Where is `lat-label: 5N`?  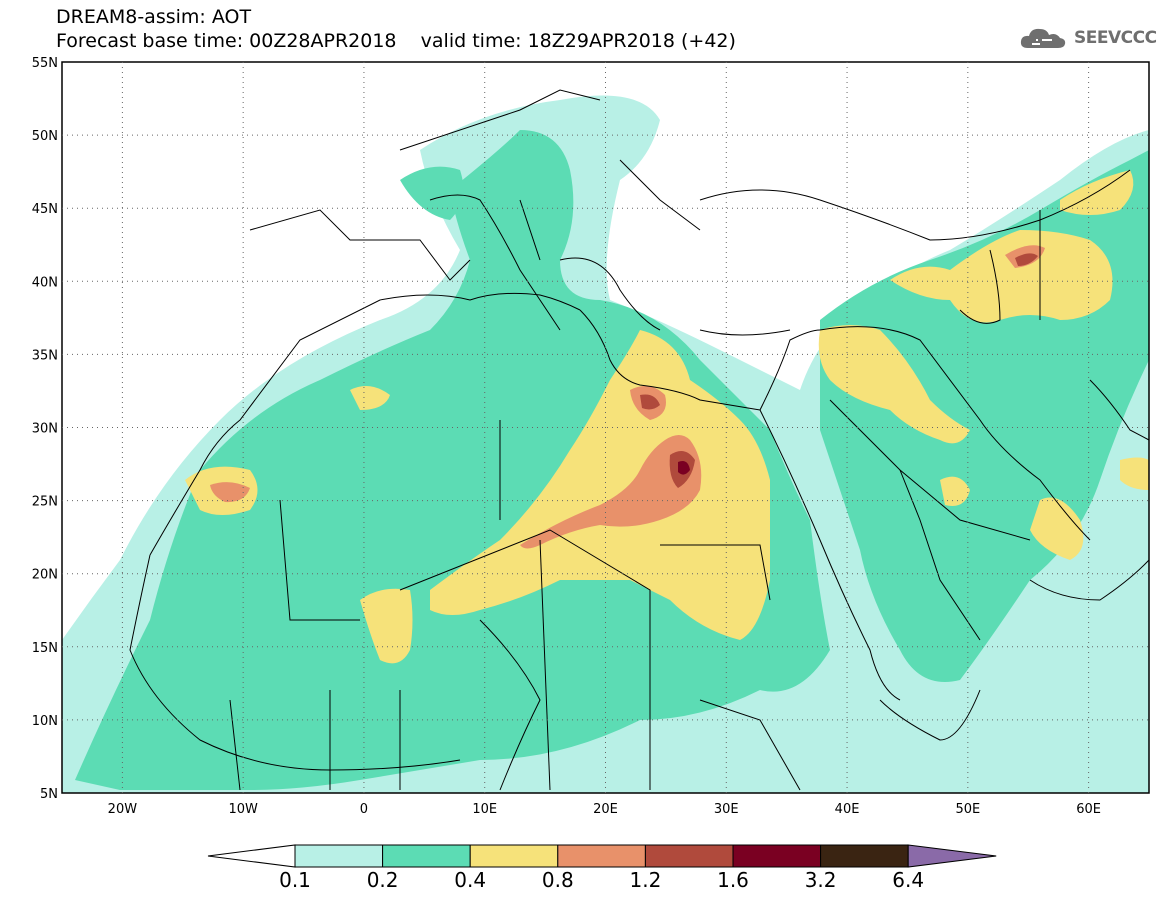
lat-label: 5N is located at coordinates (49, 794).